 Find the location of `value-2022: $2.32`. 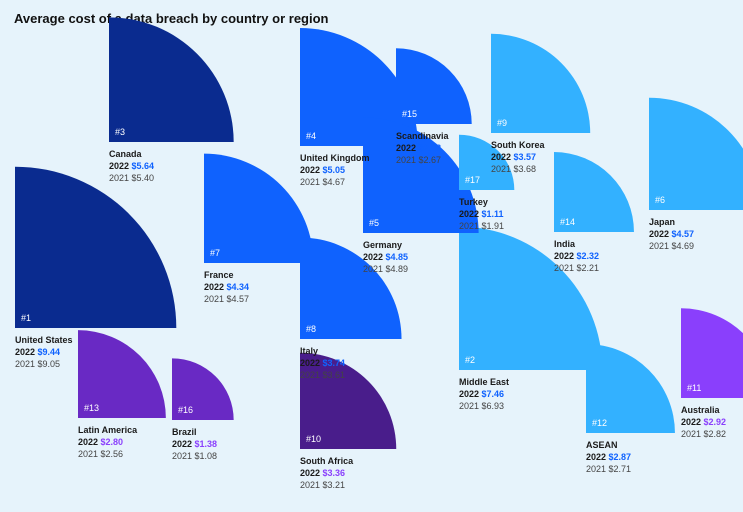

value-2022: $2.32 is located at coordinates (588, 256).